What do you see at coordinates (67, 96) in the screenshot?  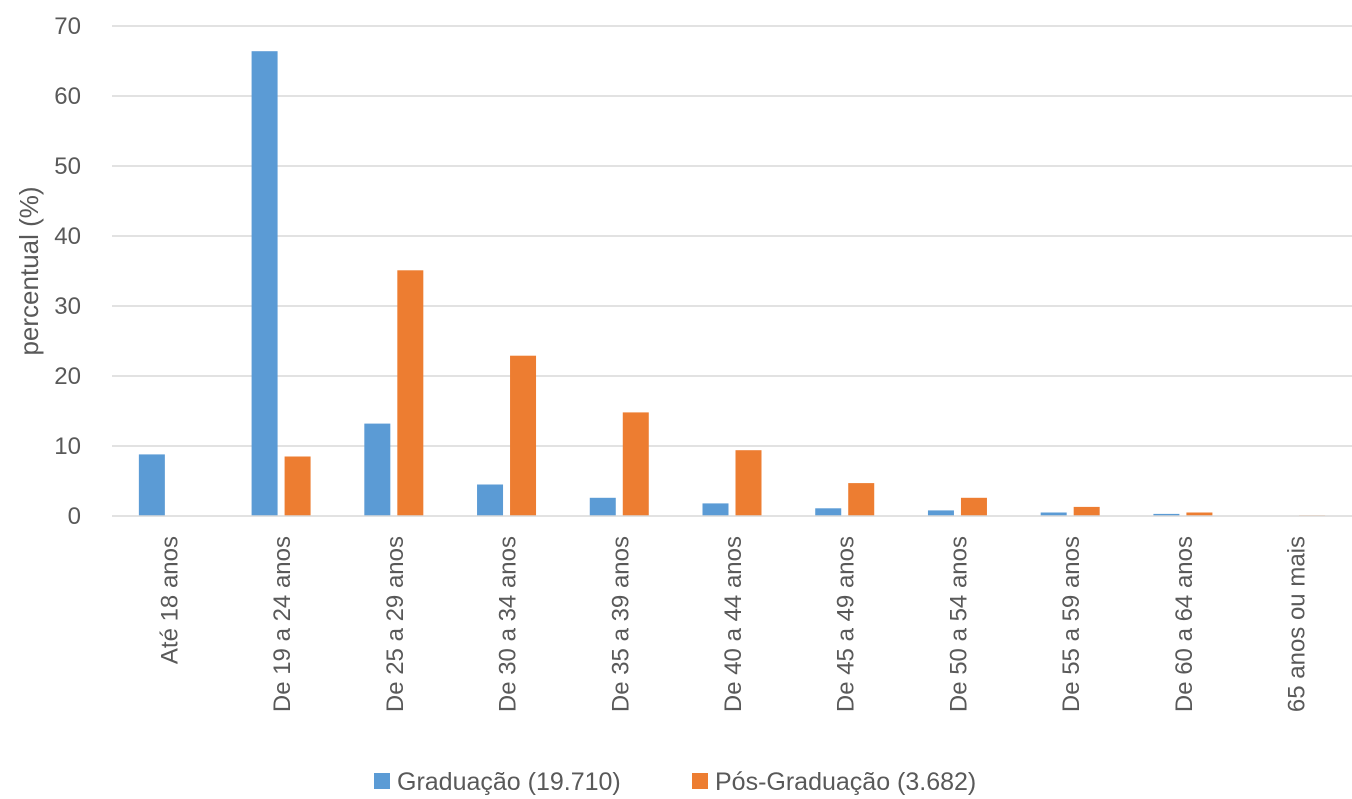 I see `y-tick-label: 60` at bounding box center [67, 96].